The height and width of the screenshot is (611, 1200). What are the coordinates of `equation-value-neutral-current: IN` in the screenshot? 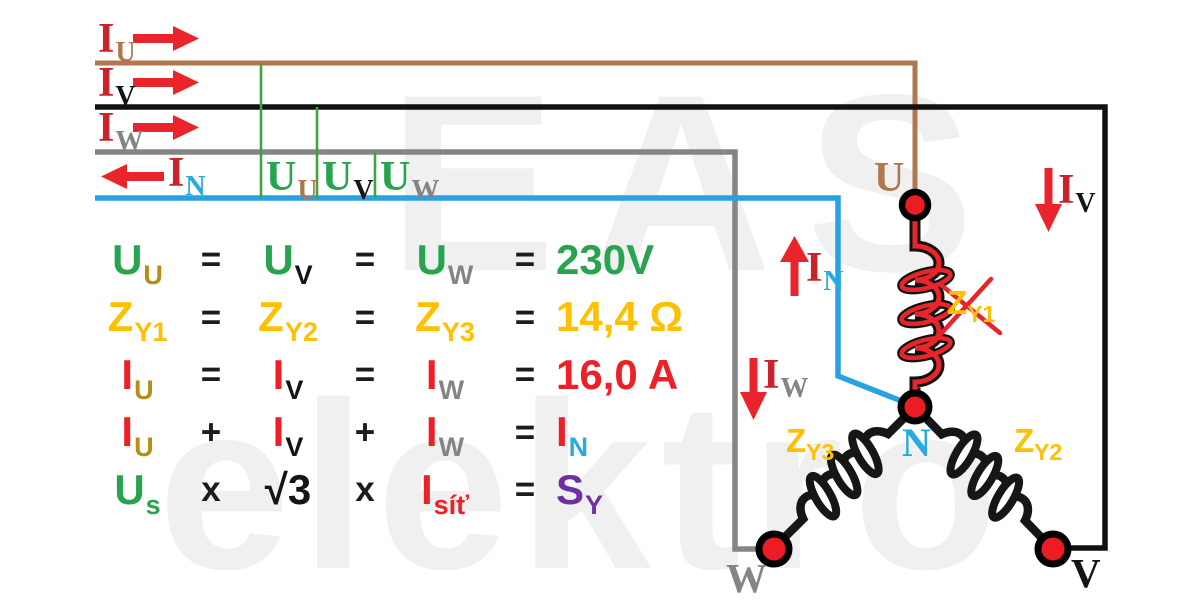 It's located at (572, 435).